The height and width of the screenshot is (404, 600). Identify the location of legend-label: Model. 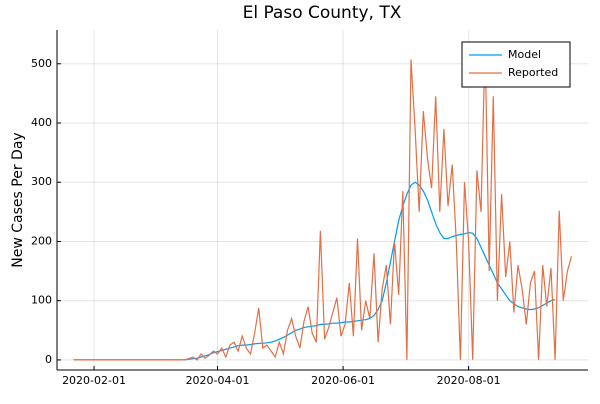
(524, 54).